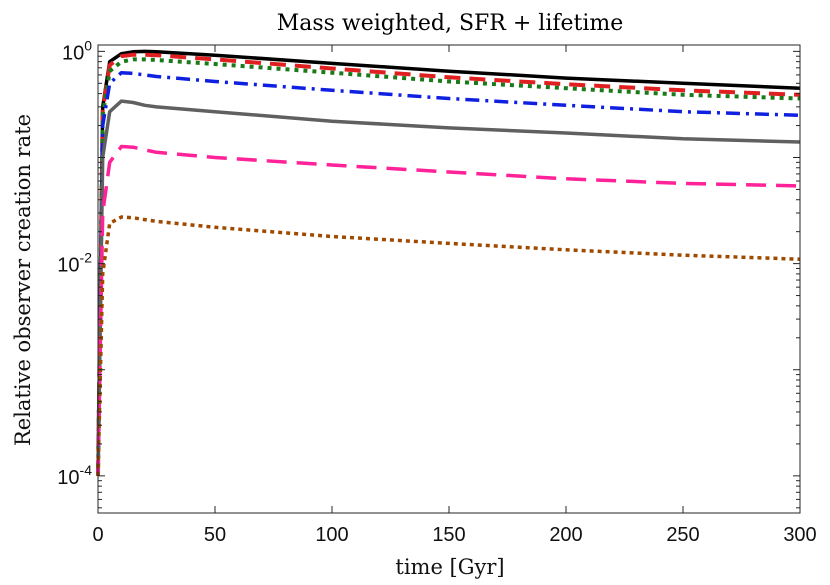 The width and height of the screenshot is (830, 585). Describe the element at coordinates (682, 535) in the screenshot. I see `x-tick-label: 250` at that location.